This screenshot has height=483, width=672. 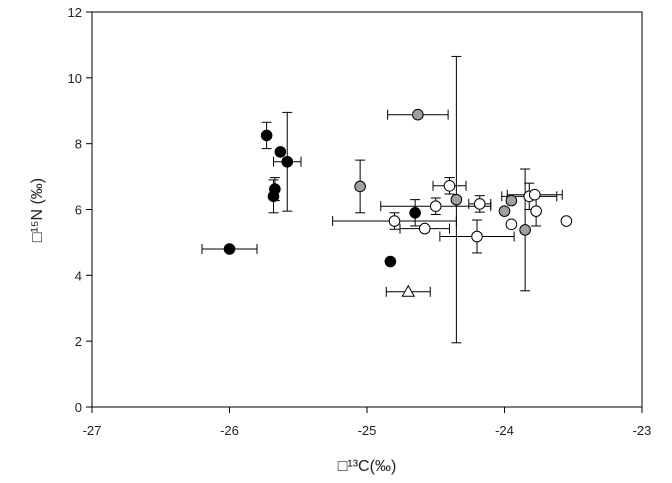 What do you see at coordinates (78, 210) in the screenshot?
I see `y-tick-label: 6` at bounding box center [78, 210].